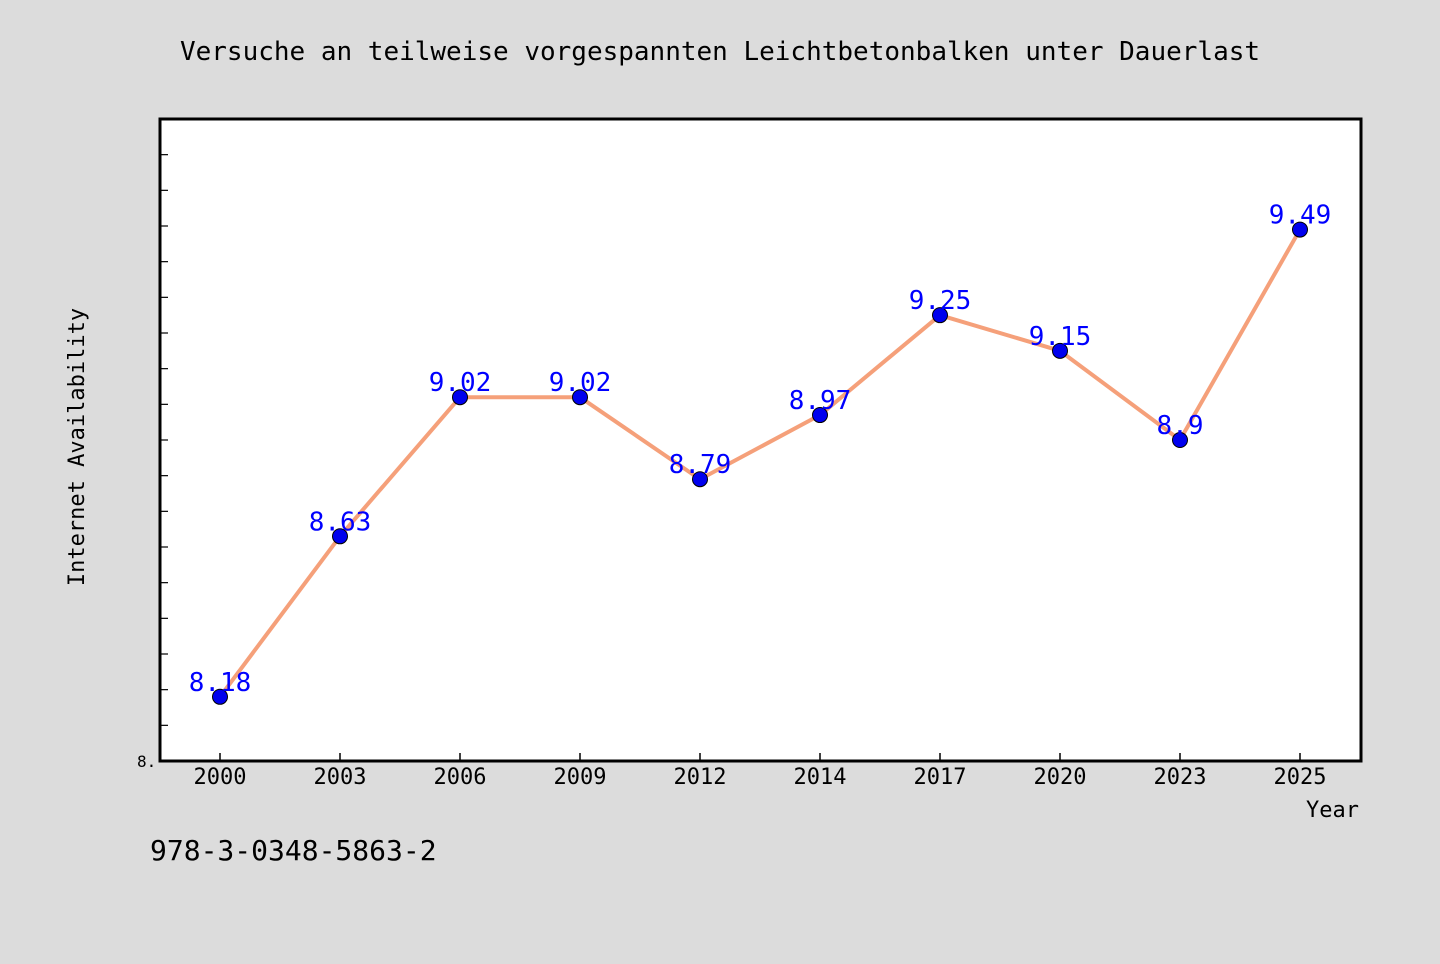 The height and width of the screenshot is (964, 1440). What do you see at coordinates (820, 777) in the screenshot?
I see `x-tick-label: 2014` at bounding box center [820, 777].